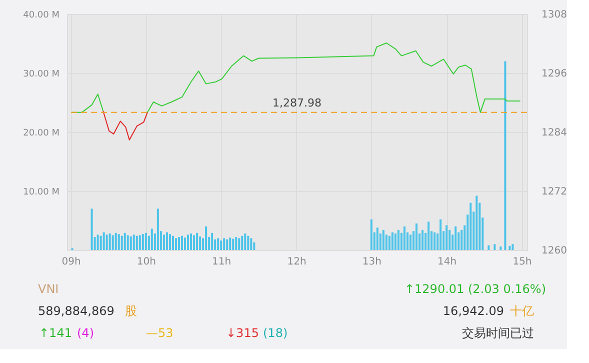  What do you see at coordinates (554, 15) in the screenshot?
I see `y2-tick-label: 1308` at bounding box center [554, 15].